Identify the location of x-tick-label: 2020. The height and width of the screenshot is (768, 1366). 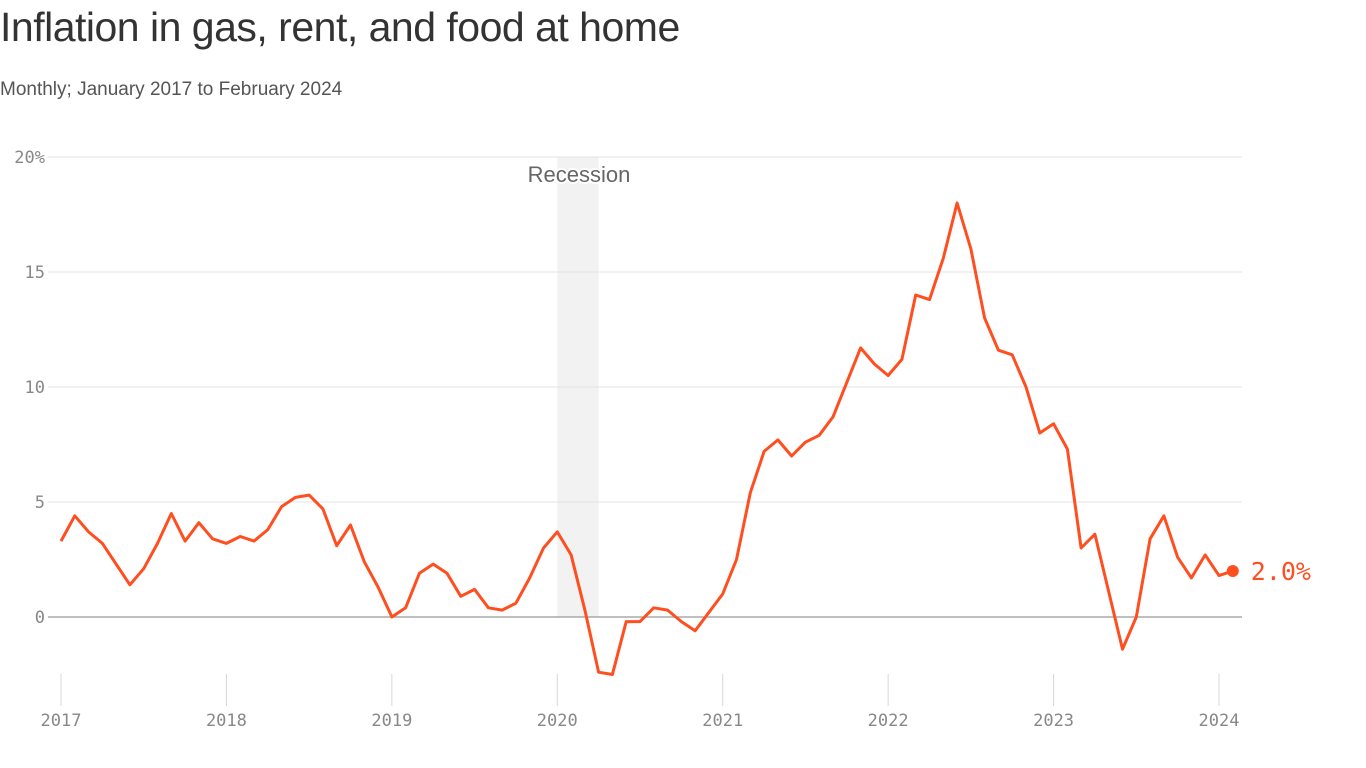
(557, 721).